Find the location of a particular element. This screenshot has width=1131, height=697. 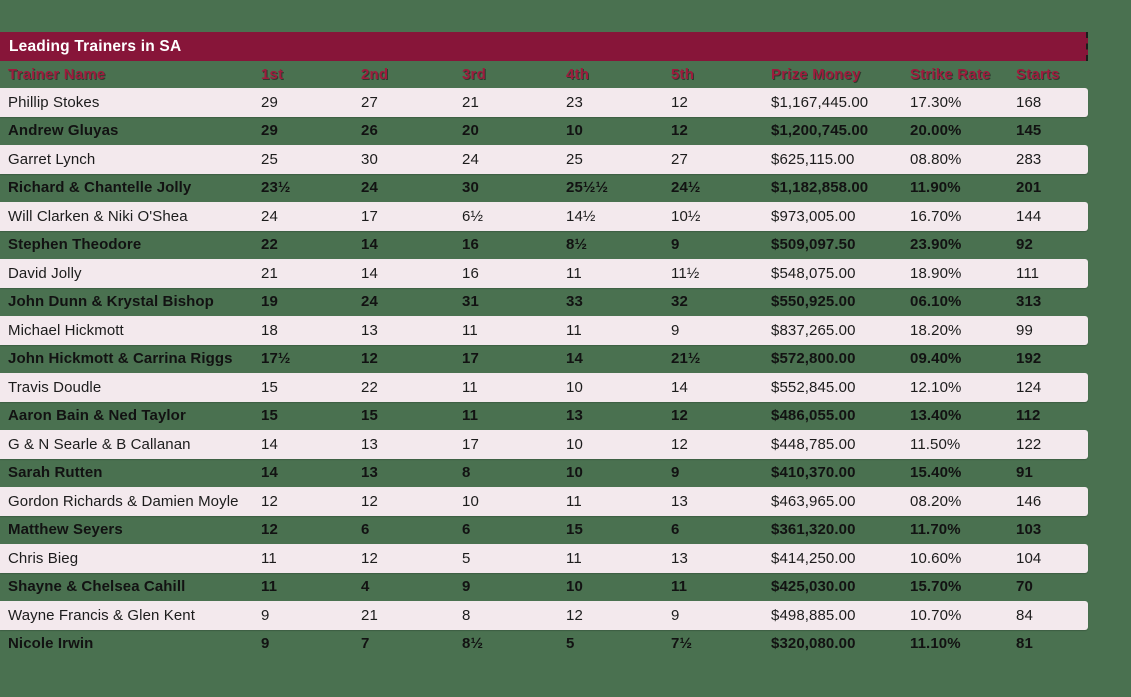

header-2nd: 2nd is located at coordinates (375, 74).